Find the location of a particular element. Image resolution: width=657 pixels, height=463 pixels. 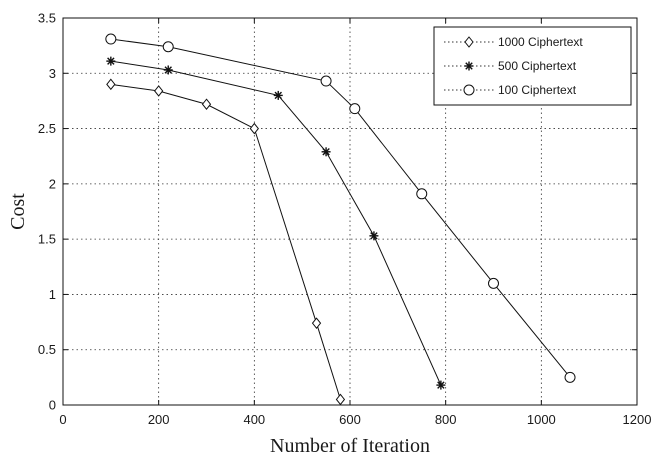

y-tick-label: 2.5 is located at coordinates (47, 128).